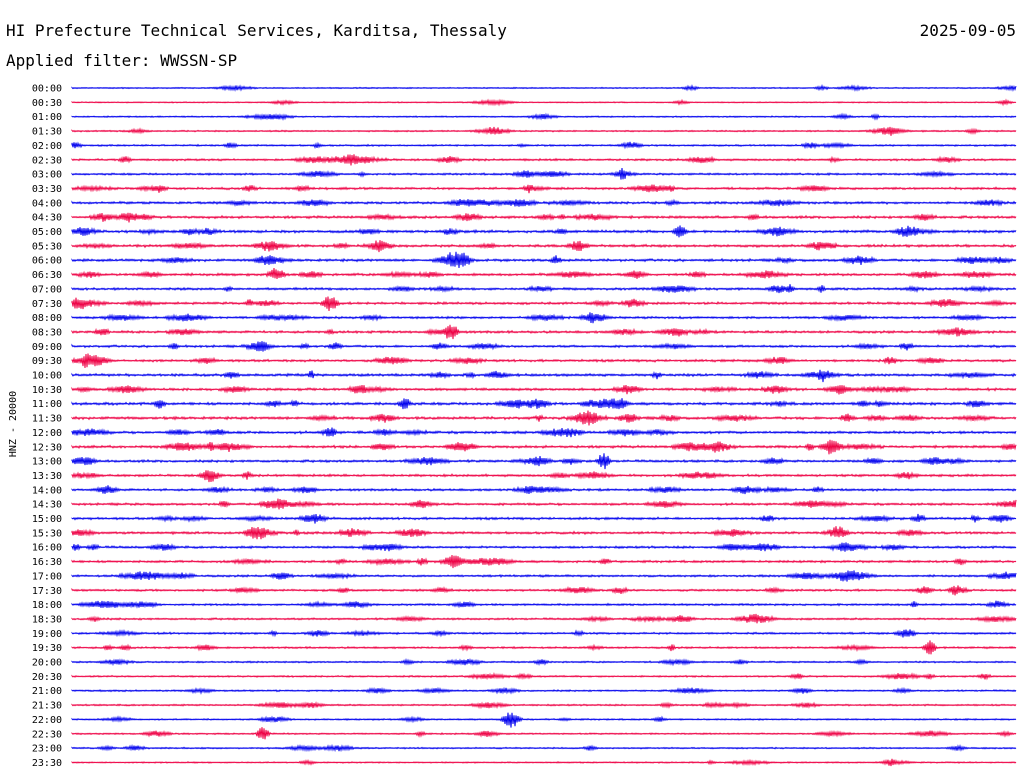  Describe the element at coordinates (47, 146) in the screenshot. I see `row-time-label: 02:00` at that location.